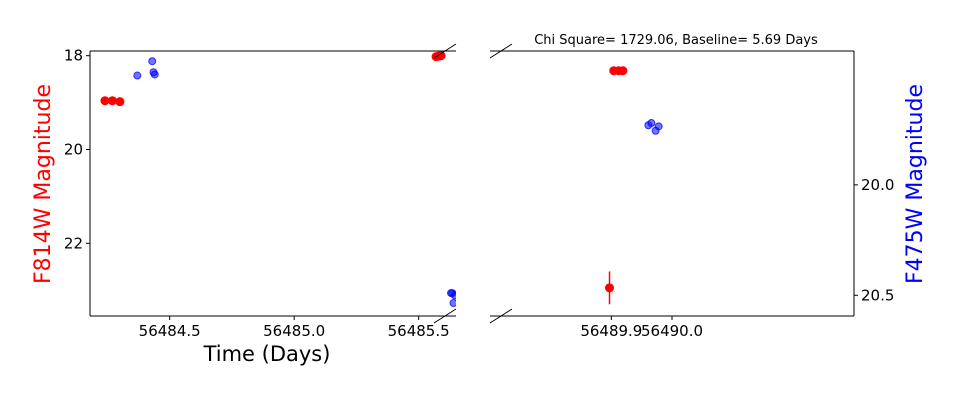 The width and height of the screenshot is (960, 400). What do you see at coordinates (877, 295) in the screenshot?
I see `y-tick-label-right: 20.5` at bounding box center [877, 295].